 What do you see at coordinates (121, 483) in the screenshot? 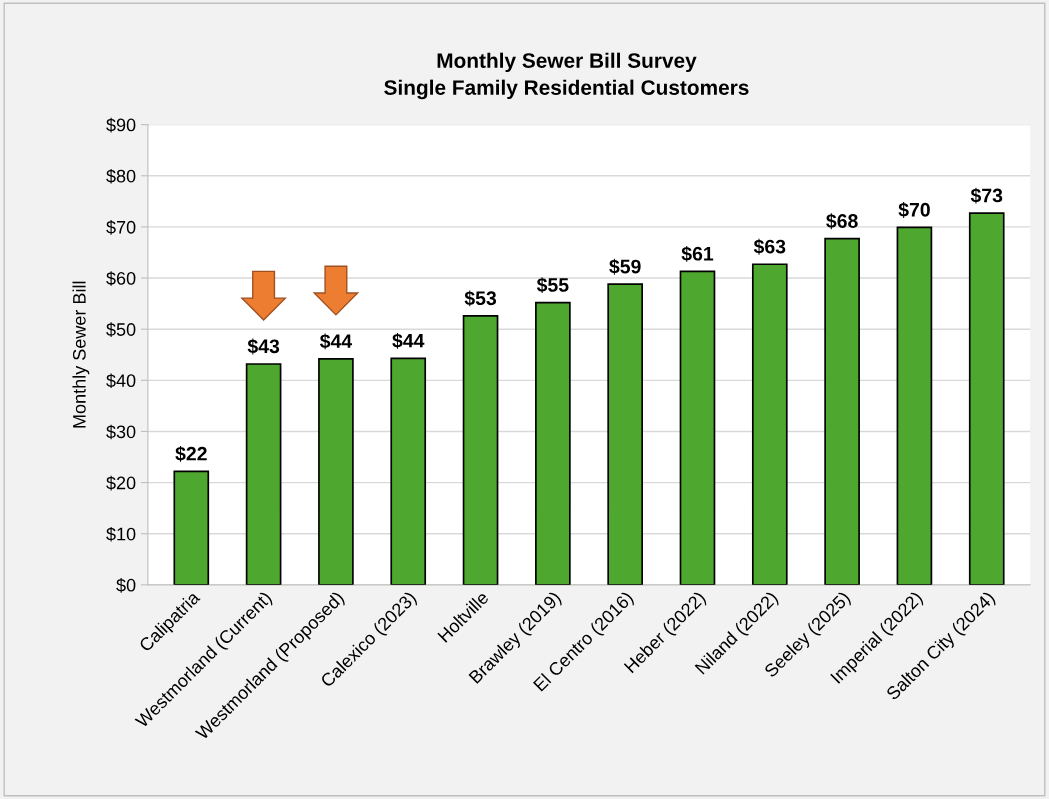
I see `y-tick-label: $20` at bounding box center [121, 483].